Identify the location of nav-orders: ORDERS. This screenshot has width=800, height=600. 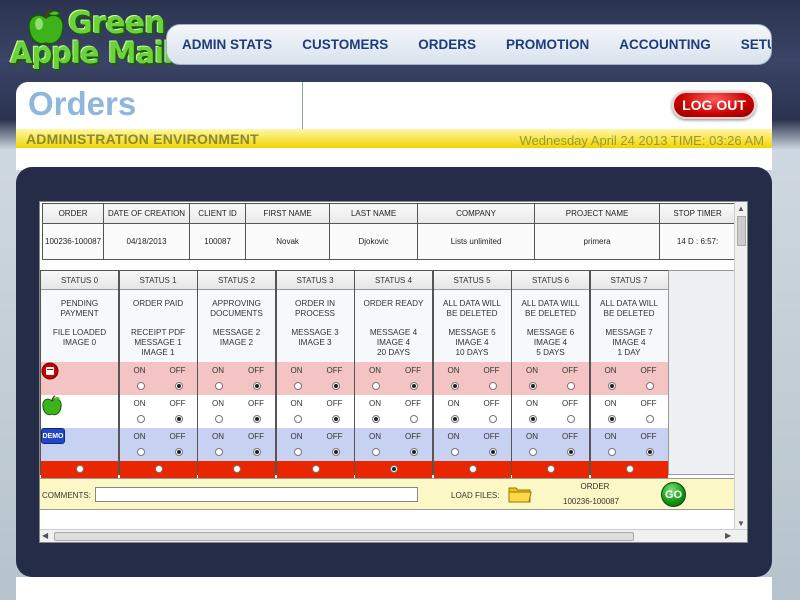
(447, 44).